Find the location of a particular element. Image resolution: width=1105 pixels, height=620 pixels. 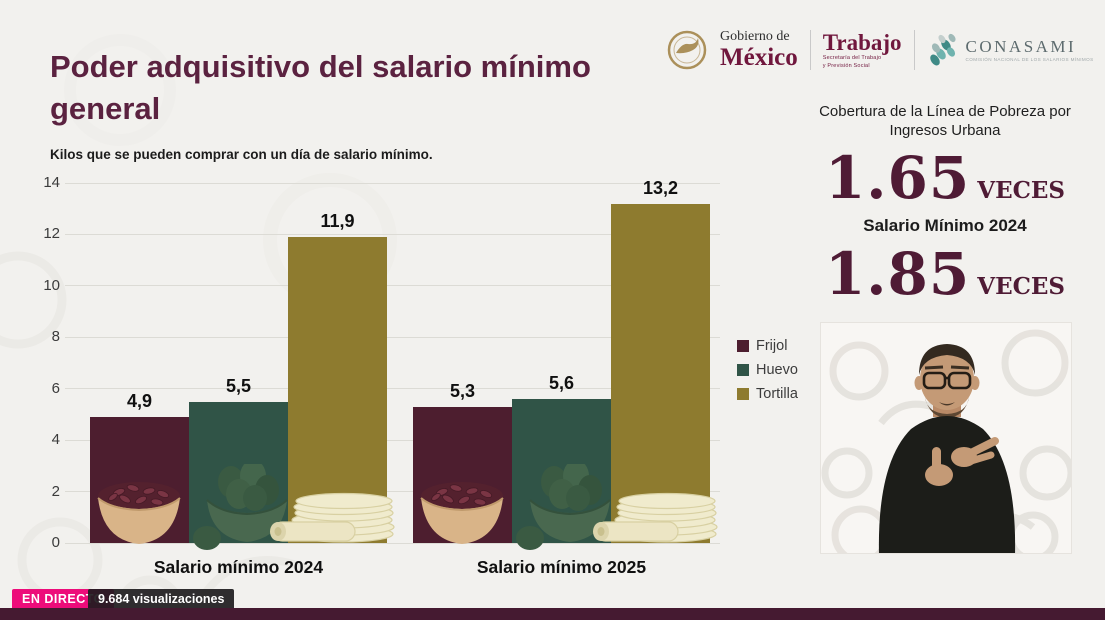

bar-tortilla-2025 is located at coordinates (660, 373).